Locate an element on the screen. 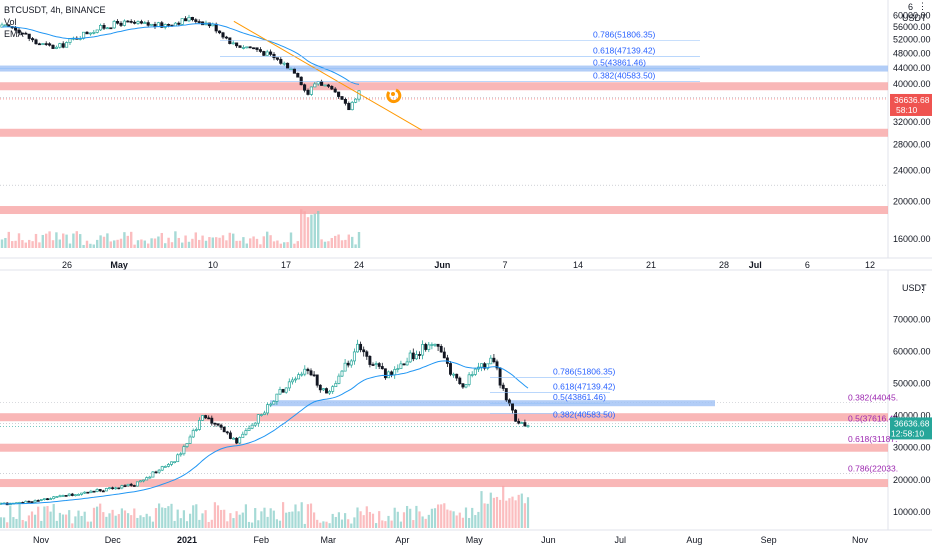 The image size is (932, 550). bottom-price-tag: 36636.68 12:58:10 is located at coordinates (911, 428).